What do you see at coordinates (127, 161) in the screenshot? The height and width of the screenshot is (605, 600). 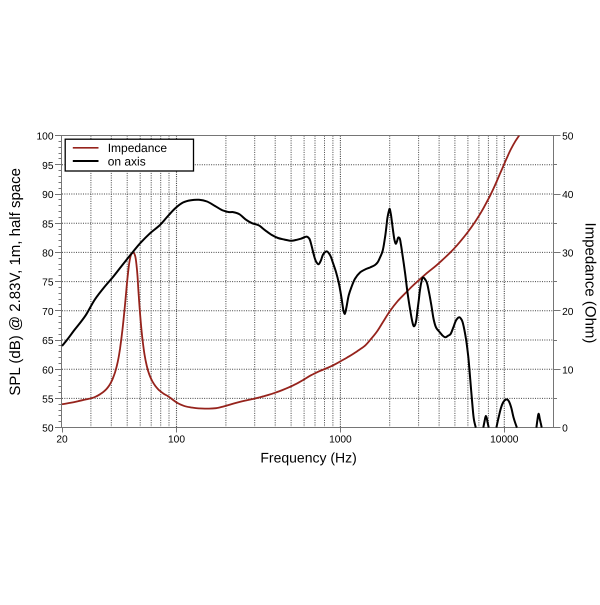 I see `svg-text: on axis` at bounding box center [127, 161].